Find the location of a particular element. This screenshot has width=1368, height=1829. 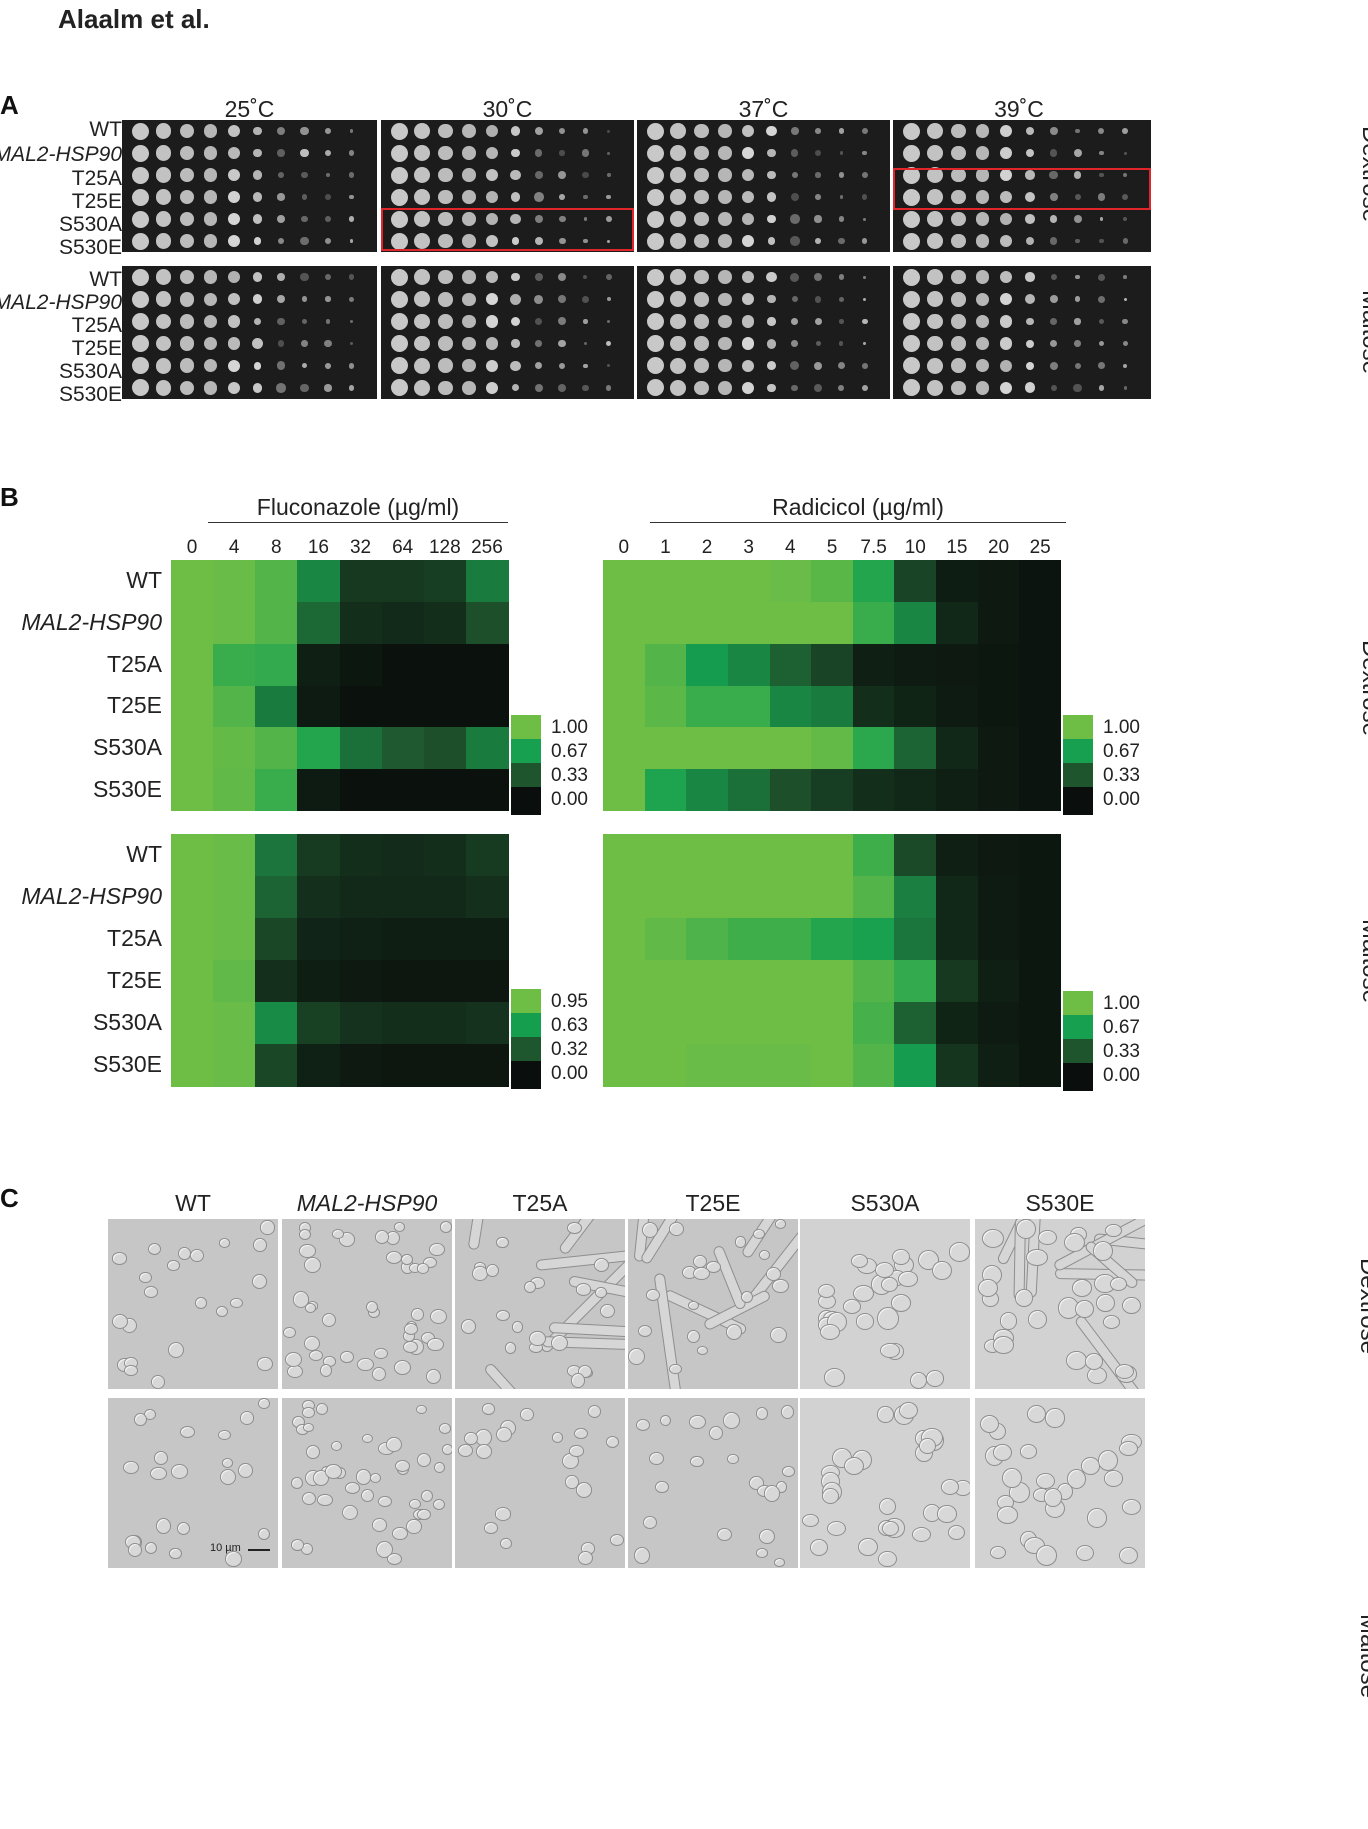

legend-swatch is located at coordinates (1078, 1077).